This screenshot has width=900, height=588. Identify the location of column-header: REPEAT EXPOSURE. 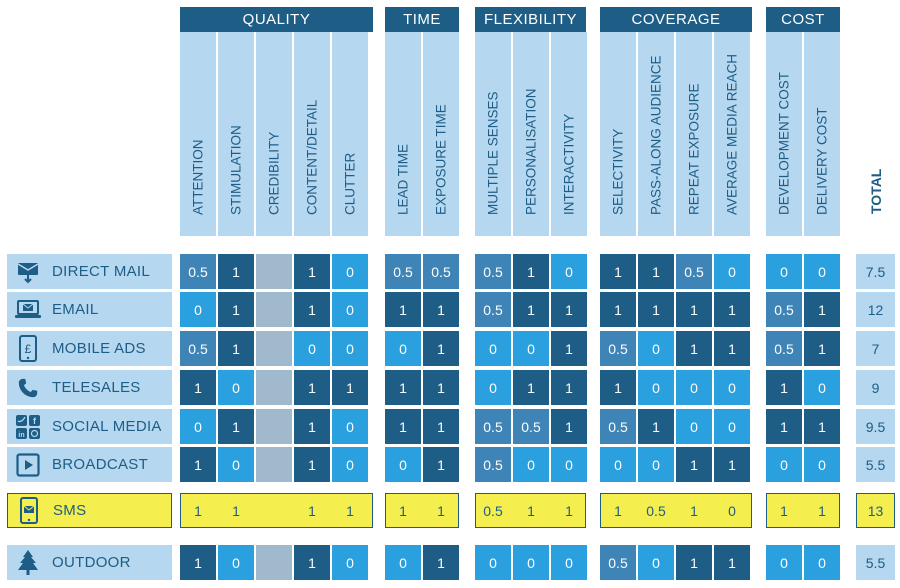
(694, 134).